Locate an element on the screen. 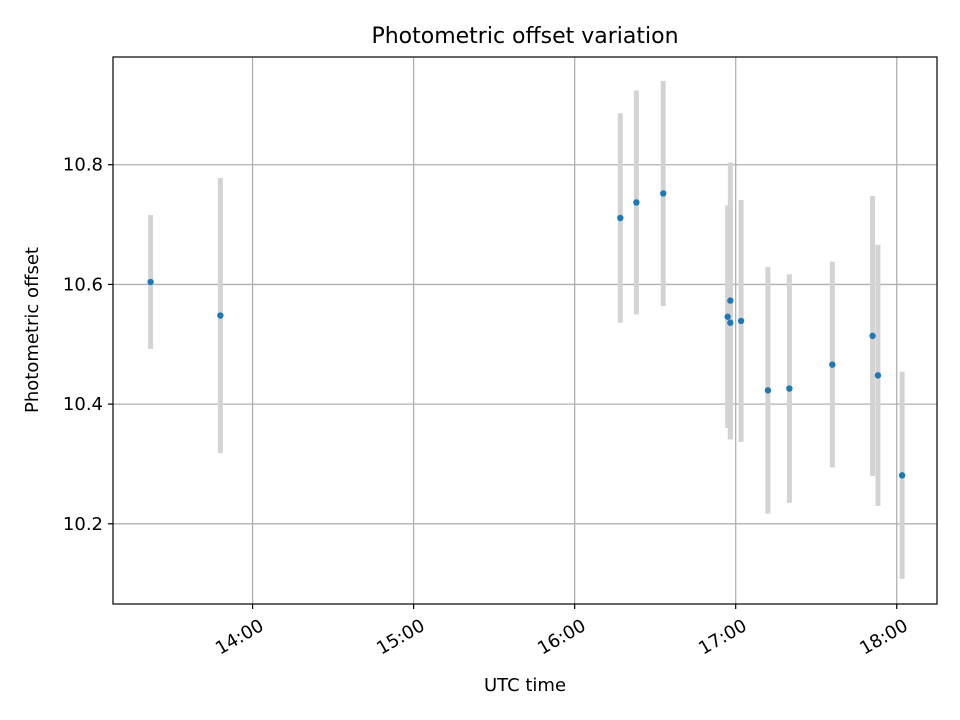 The width and height of the screenshot is (960, 720). y-tick-label: 10.2 is located at coordinates (83, 524).